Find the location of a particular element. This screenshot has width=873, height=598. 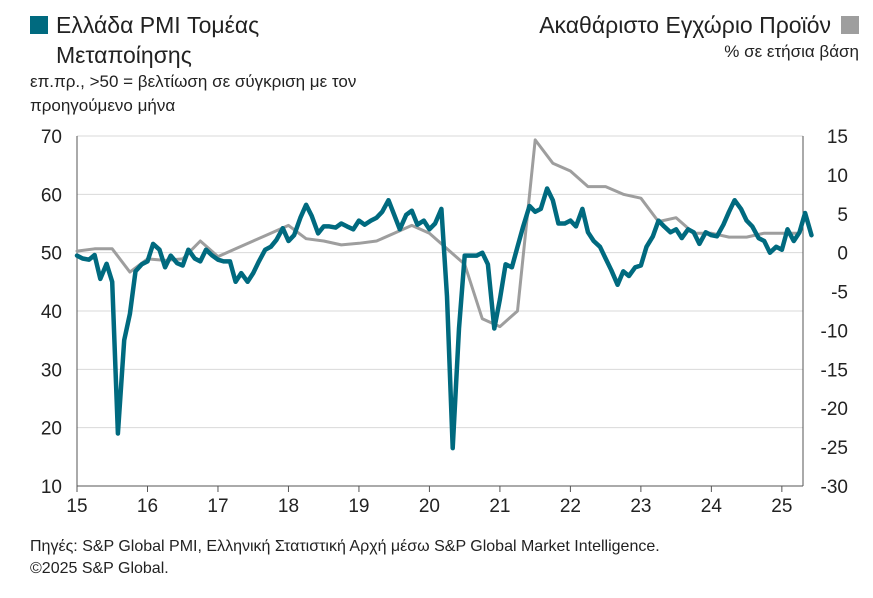

gdp-legend-title: Ακαθάριστο Εγχώριο Προϊόν is located at coordinates (685, 25).